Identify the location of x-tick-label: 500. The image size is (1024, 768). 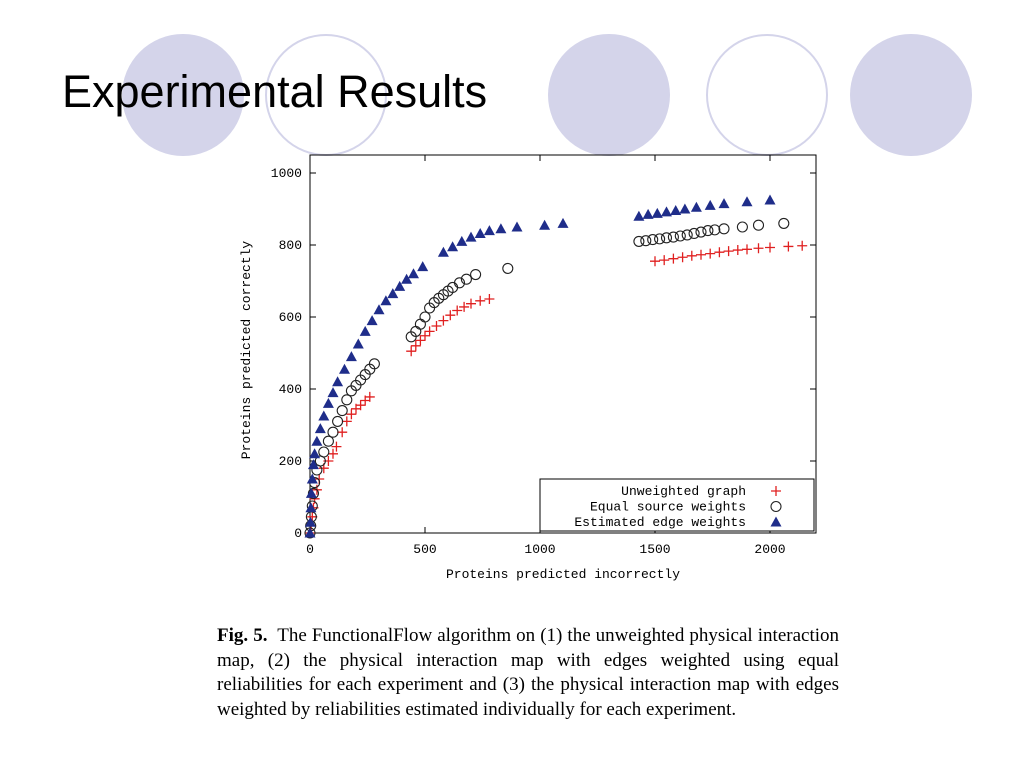
(424, 549).